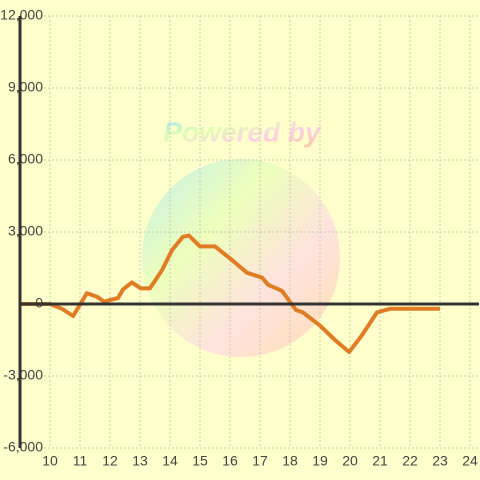 The image size is (480, 480). Describe the element at coordinates (410, 461) in the screenshot. I see `x-tick-label: 22` at that location.